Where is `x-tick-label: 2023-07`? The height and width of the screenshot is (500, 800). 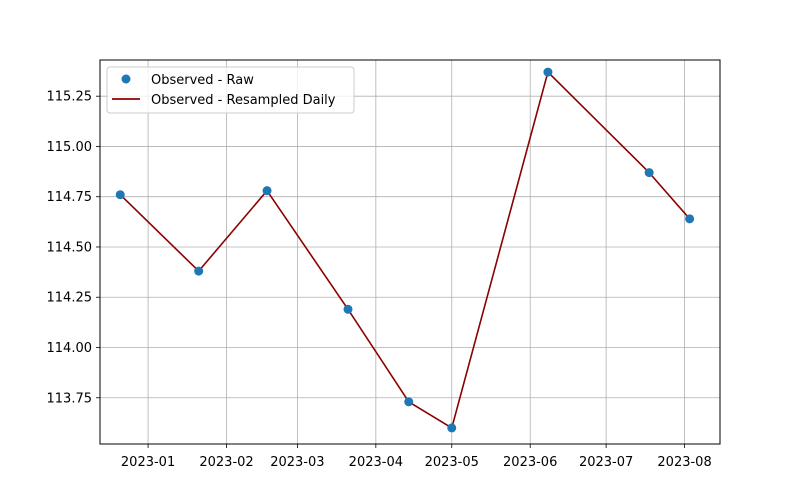 x-tick-label: 2023-07 is located at coordinates (606, 462).